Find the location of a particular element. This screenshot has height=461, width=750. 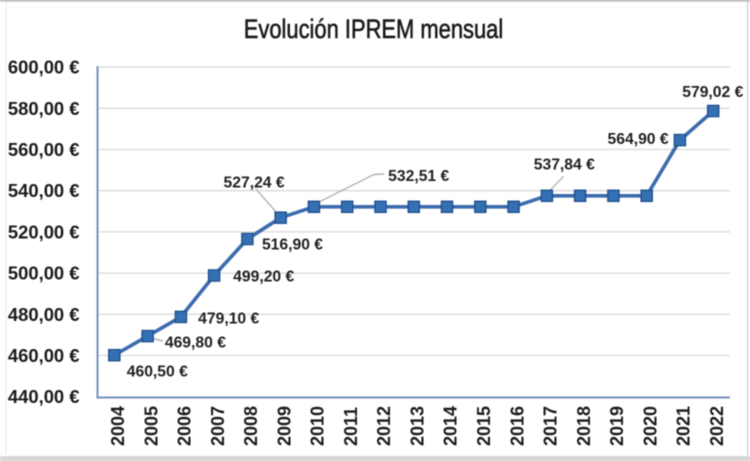

svg-text: 580,00 € is located at coordinates (44, 108).